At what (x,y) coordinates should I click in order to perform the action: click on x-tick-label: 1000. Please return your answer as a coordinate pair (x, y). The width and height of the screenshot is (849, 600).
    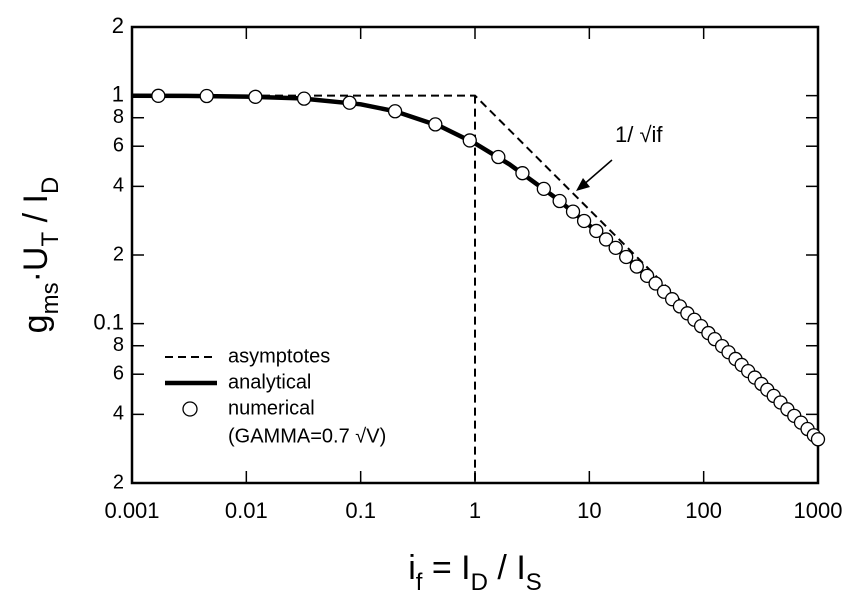
    Looking at the image, I should click on (818, 510).